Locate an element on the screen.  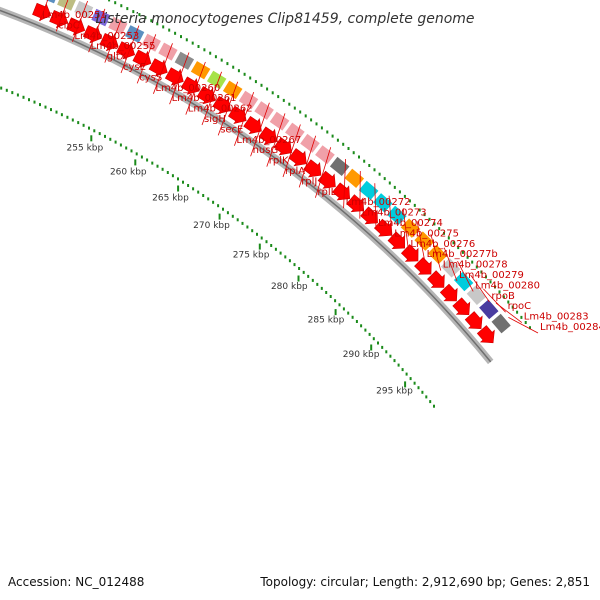
gene-label: Lm4b_00284 is located at coordinates (570, 327).